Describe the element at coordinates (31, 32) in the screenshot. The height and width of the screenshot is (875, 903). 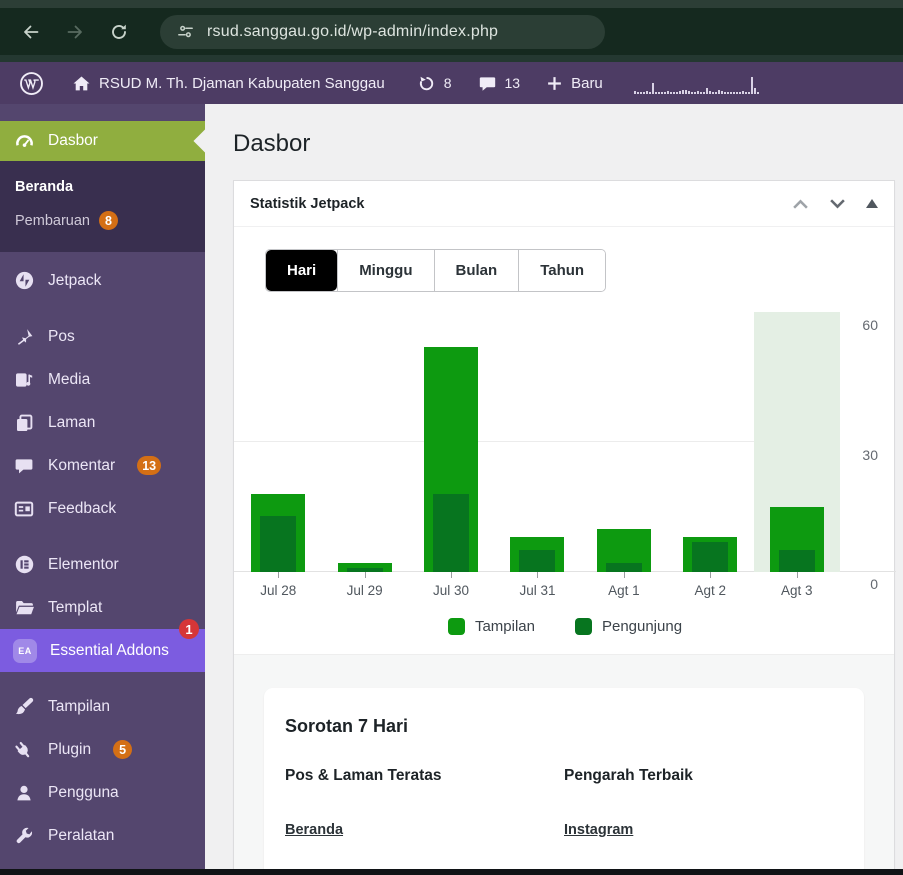
I see `back-button` at that location.